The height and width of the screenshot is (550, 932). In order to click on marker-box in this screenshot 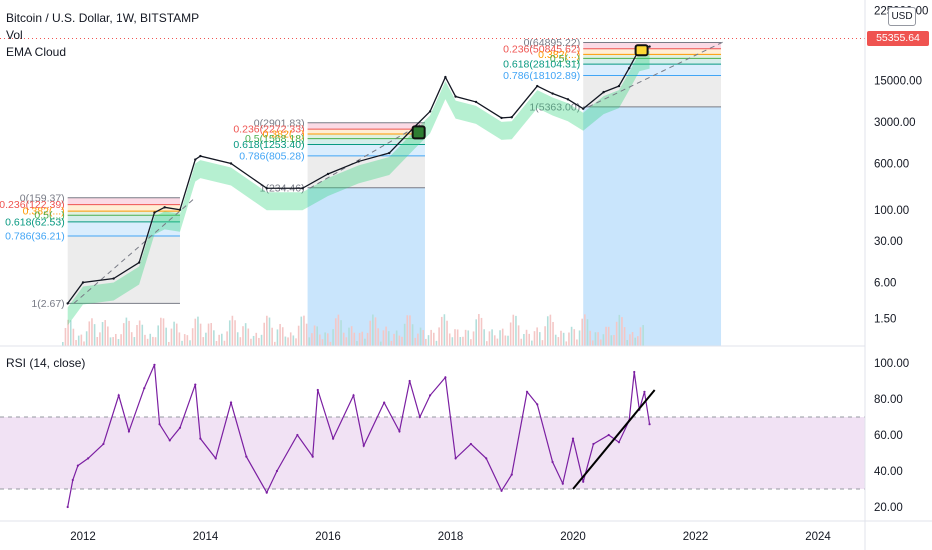, I will do `click(641, 50)`.